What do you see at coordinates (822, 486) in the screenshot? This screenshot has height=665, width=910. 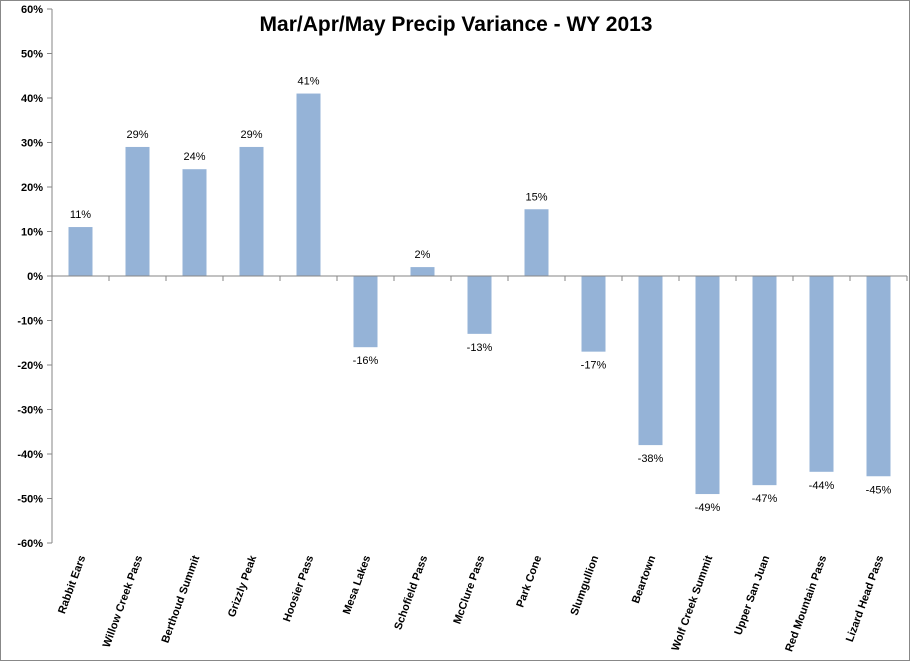 I see `data-label: -44%` at bounding box center [822, 486].